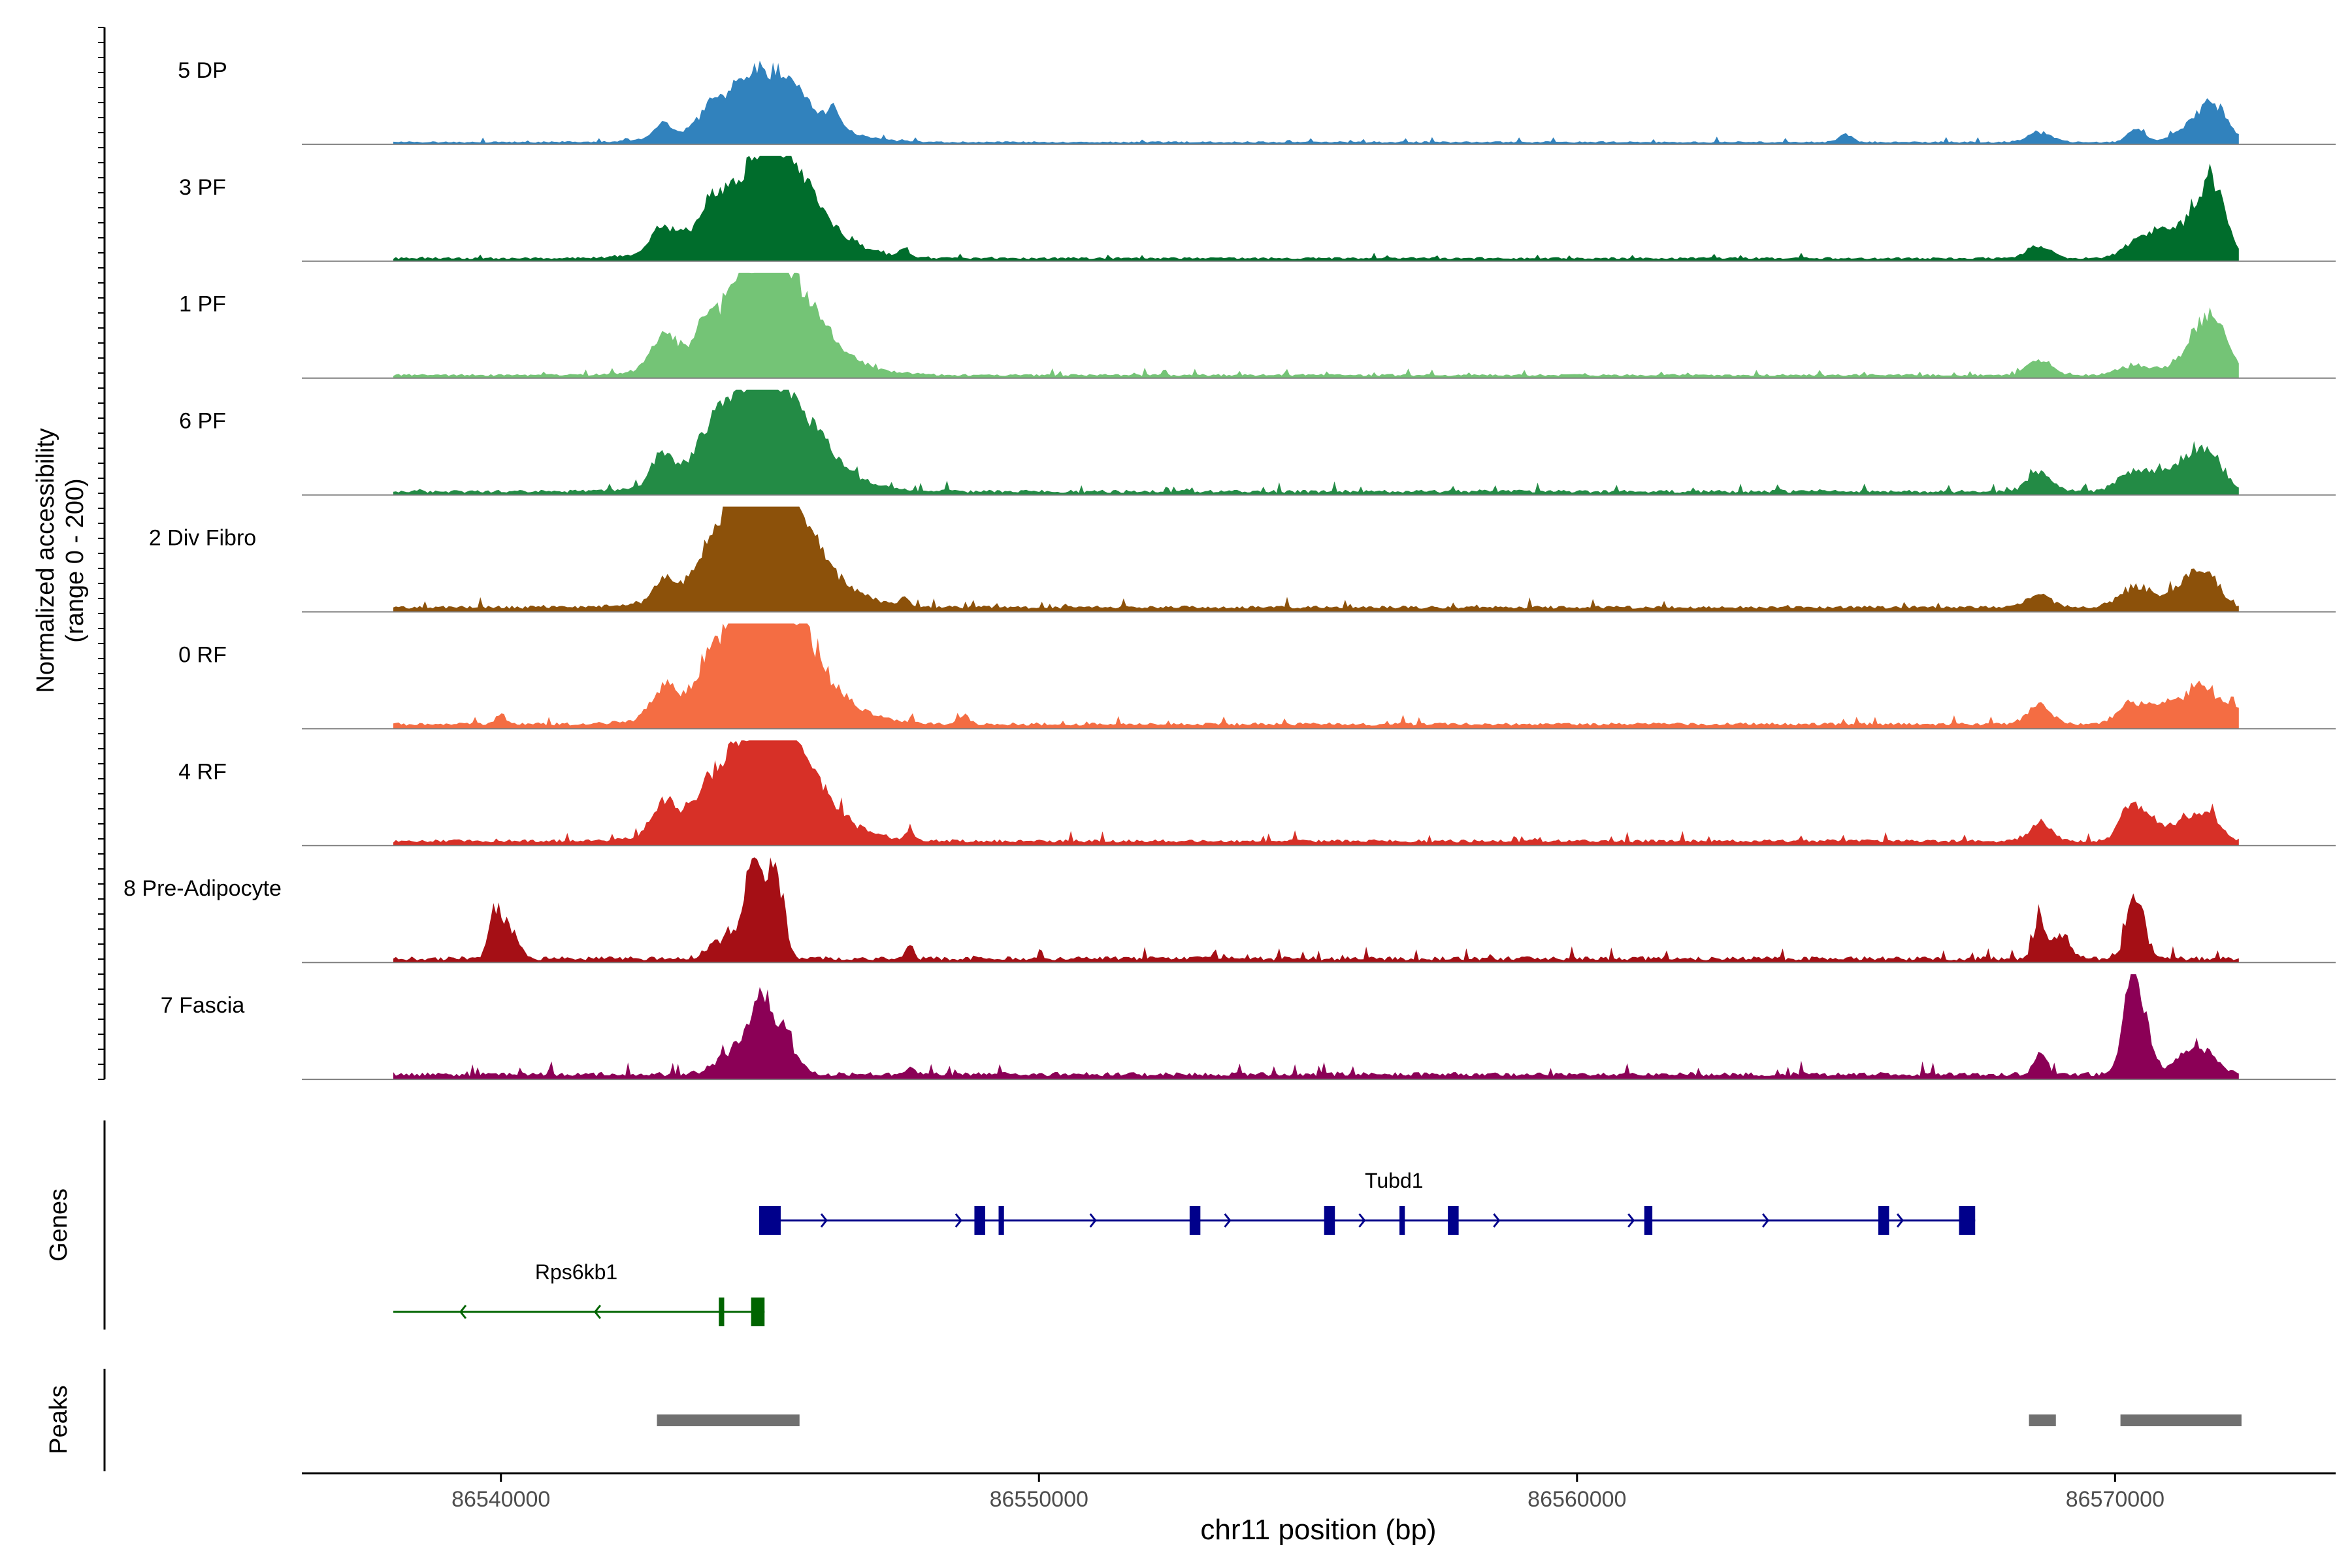  Describe the element at coordinates (1318, 1530) in the screenshot. I see `x-axis-title: chr11 position (bp)` at that location.